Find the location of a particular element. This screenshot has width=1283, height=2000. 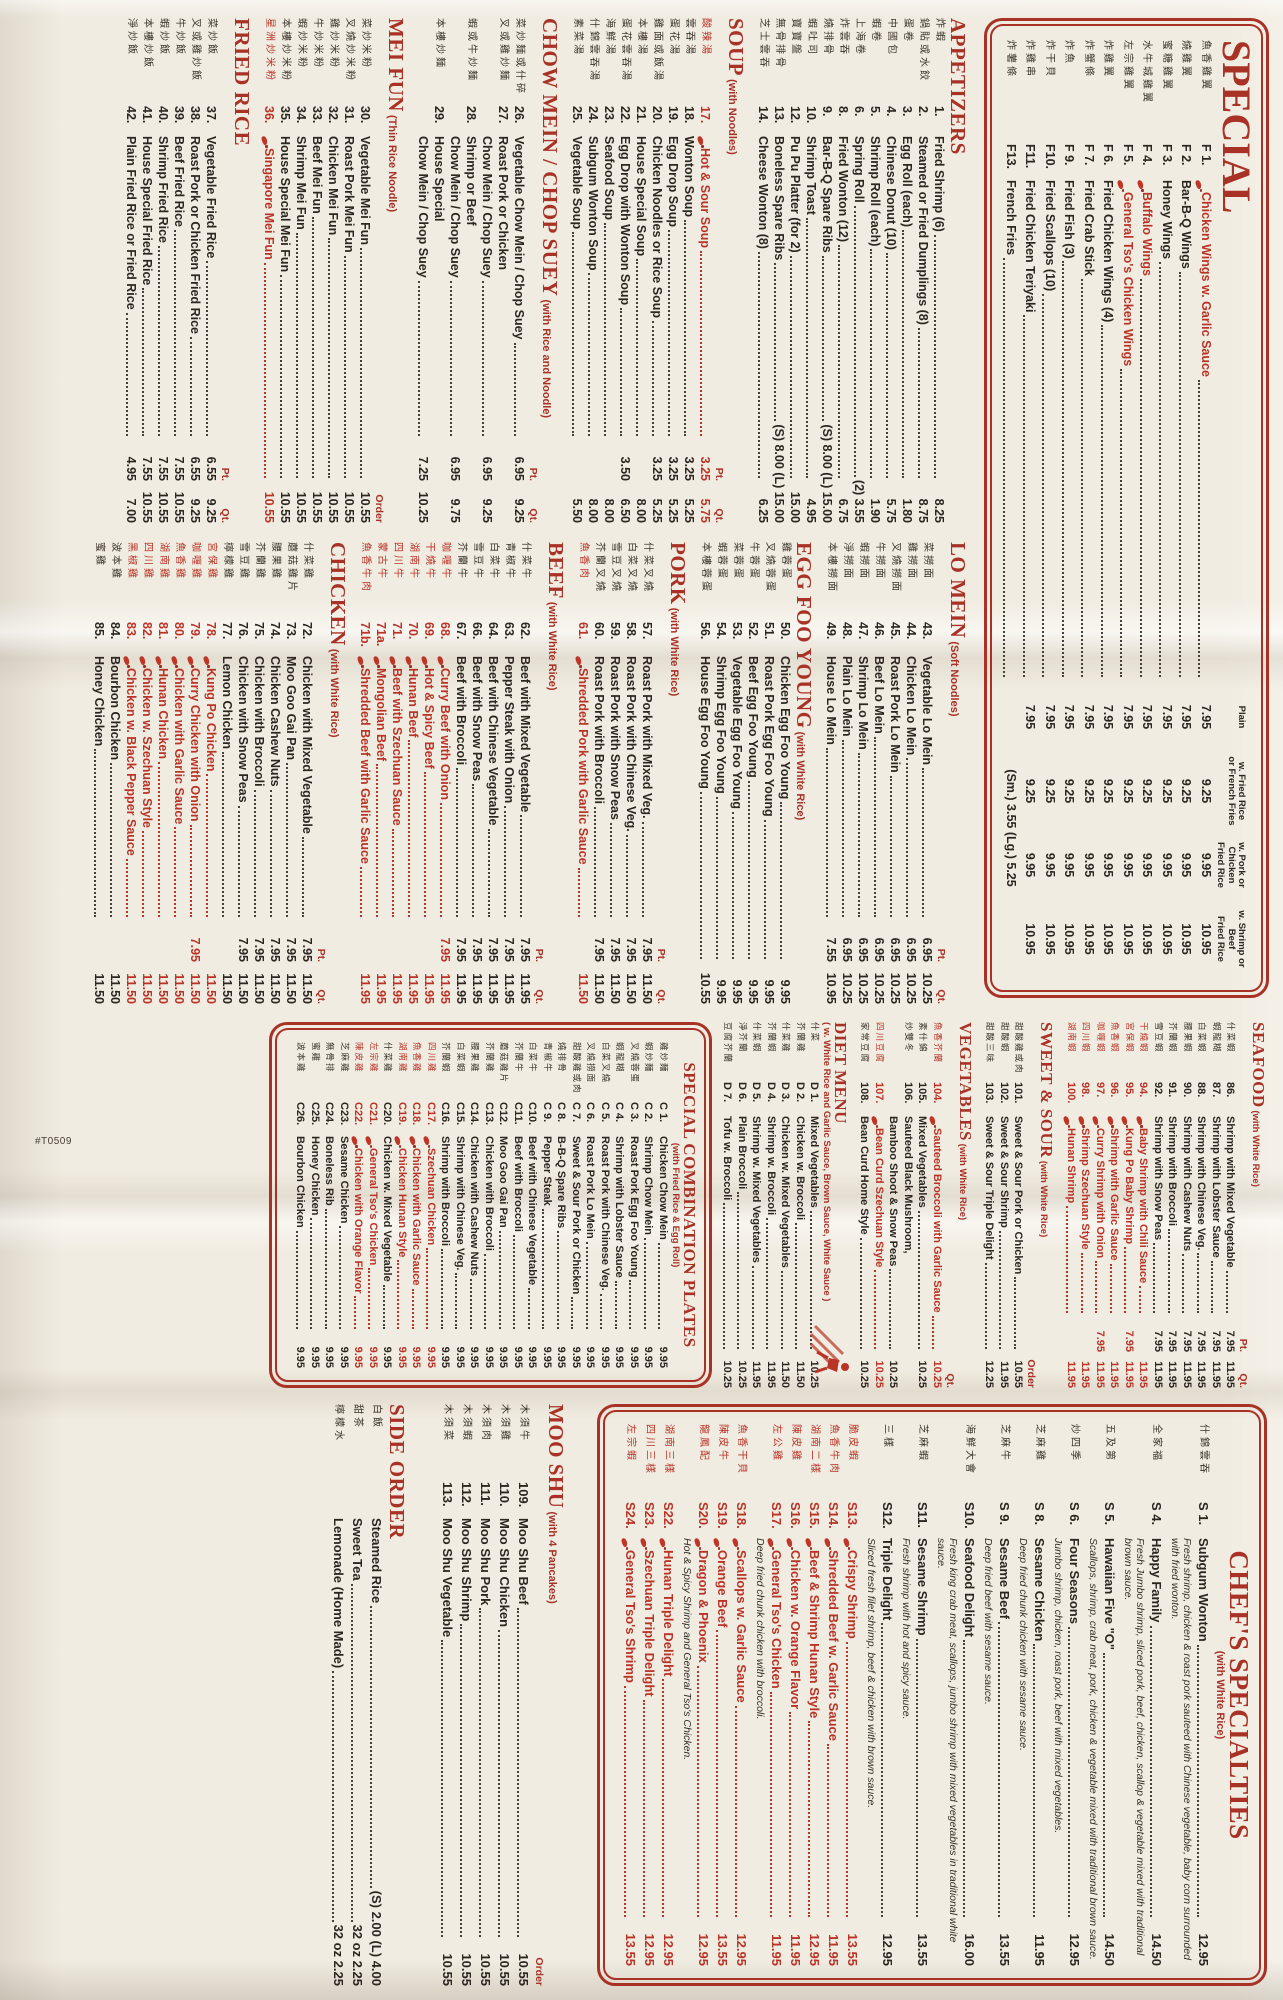

item-number: C 7. is located at coordinates (575, 1112).